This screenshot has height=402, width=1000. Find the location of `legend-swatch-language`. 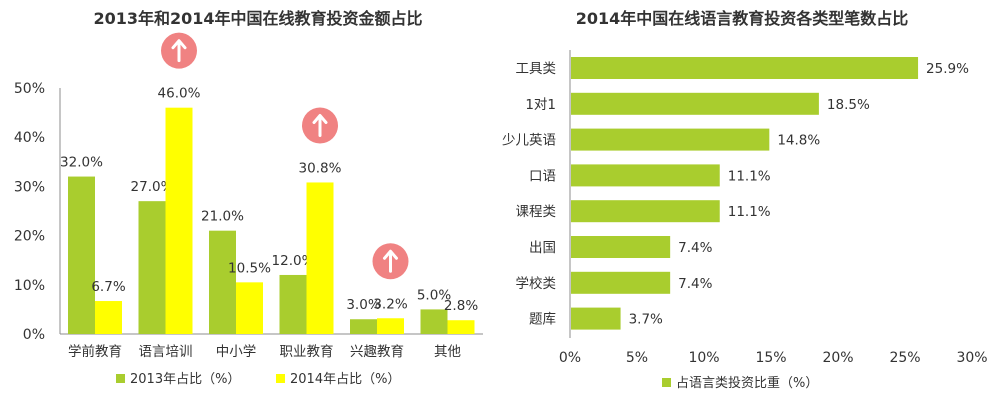

legend-swatch-language is located at coordinates (666, 382).